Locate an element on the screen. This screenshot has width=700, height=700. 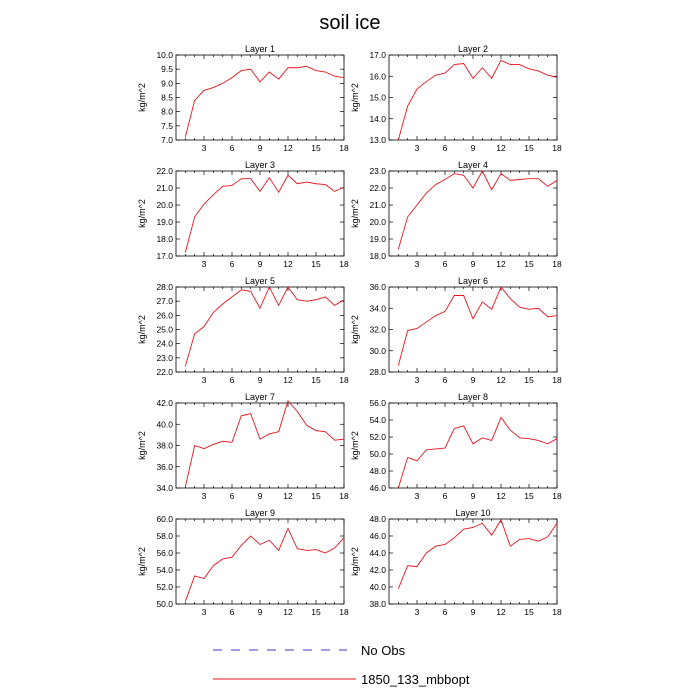
panel-title: Layer 3 is located at coordinates (260, 165).